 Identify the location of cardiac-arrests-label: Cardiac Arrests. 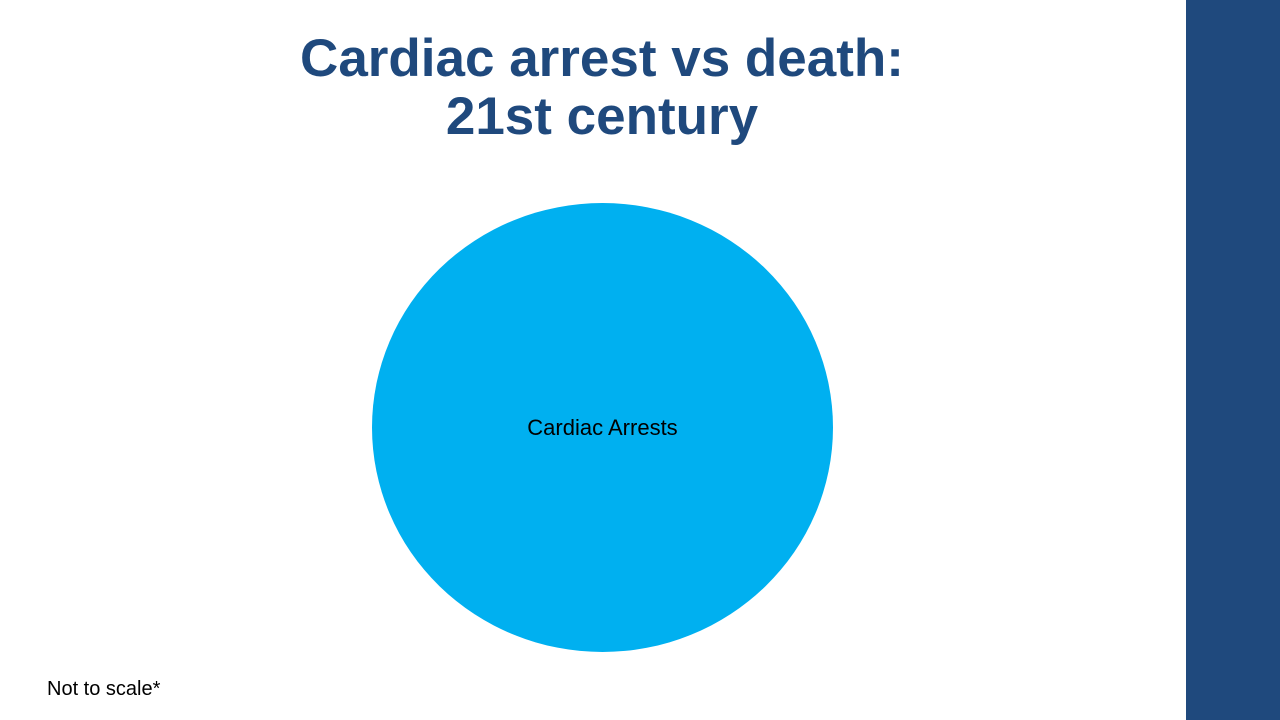
(602, 427).